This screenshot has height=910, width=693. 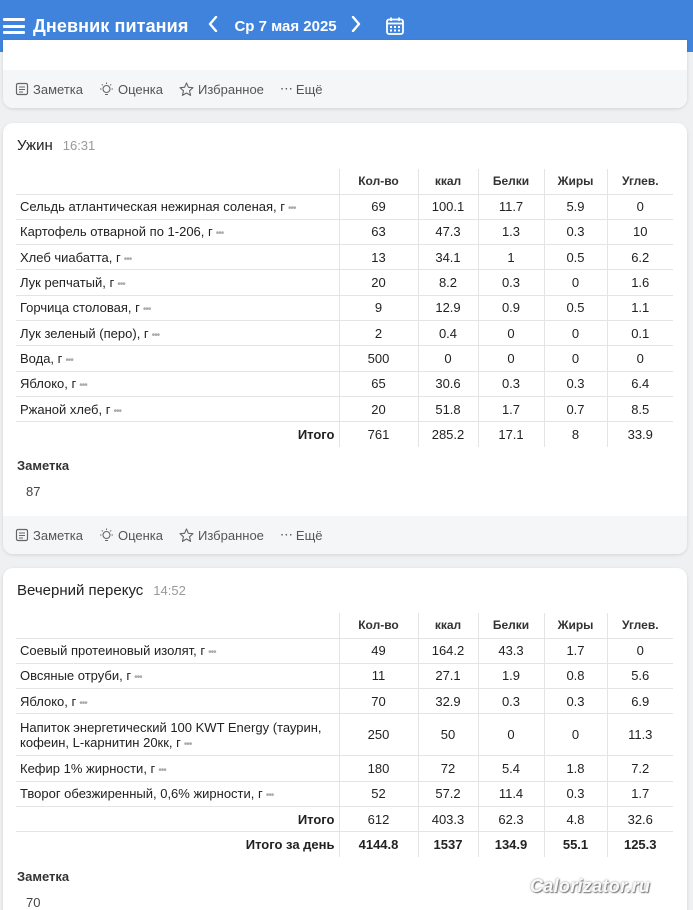 What do you see at coordinates (177, 768) in the screenshot?
I see `food-name-cell: Кефир 1% жирности, г •••` at bounding box center [177, 768].